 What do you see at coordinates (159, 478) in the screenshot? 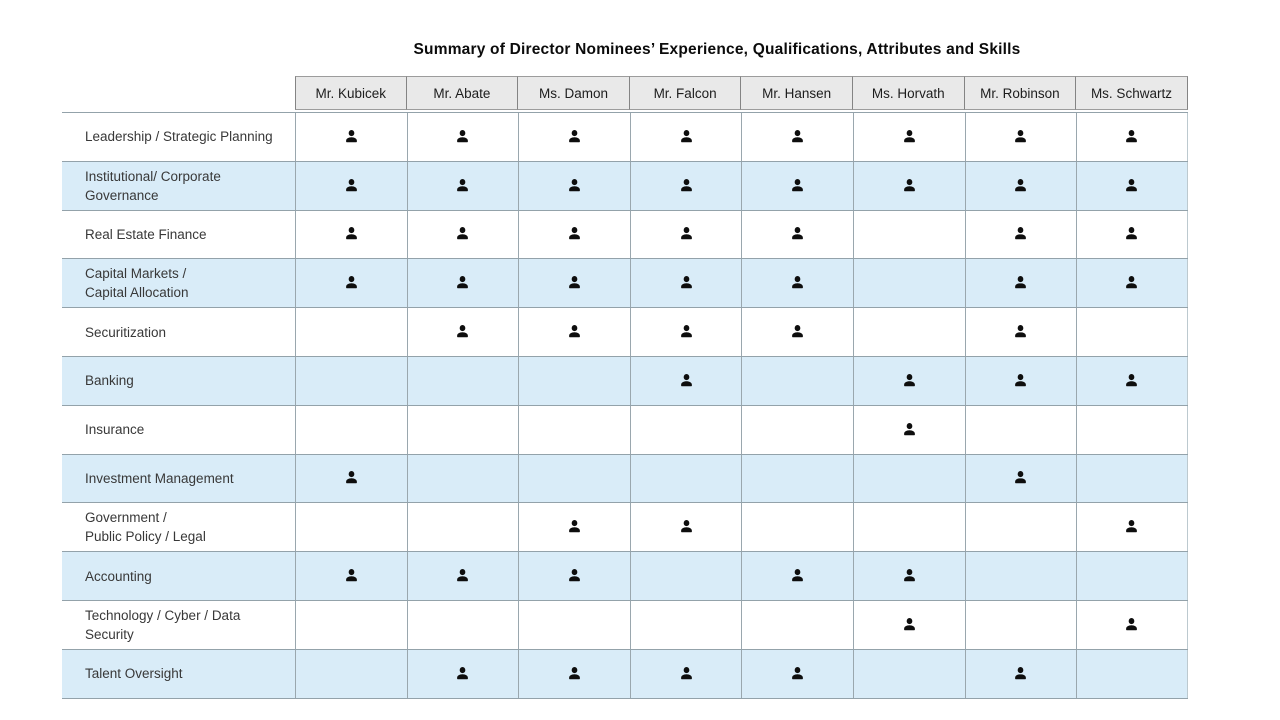
I see `row-label: Investment Management` at bounding box center [159, 478].